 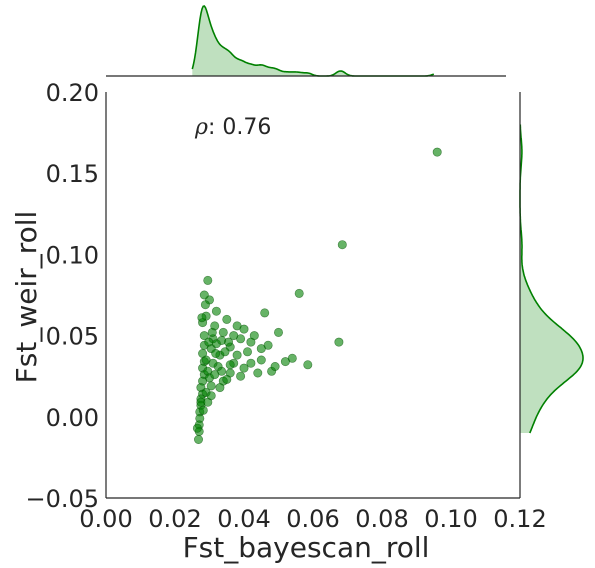 I want to click on y-tick-label: 0.15, so click(x=72, y=174).